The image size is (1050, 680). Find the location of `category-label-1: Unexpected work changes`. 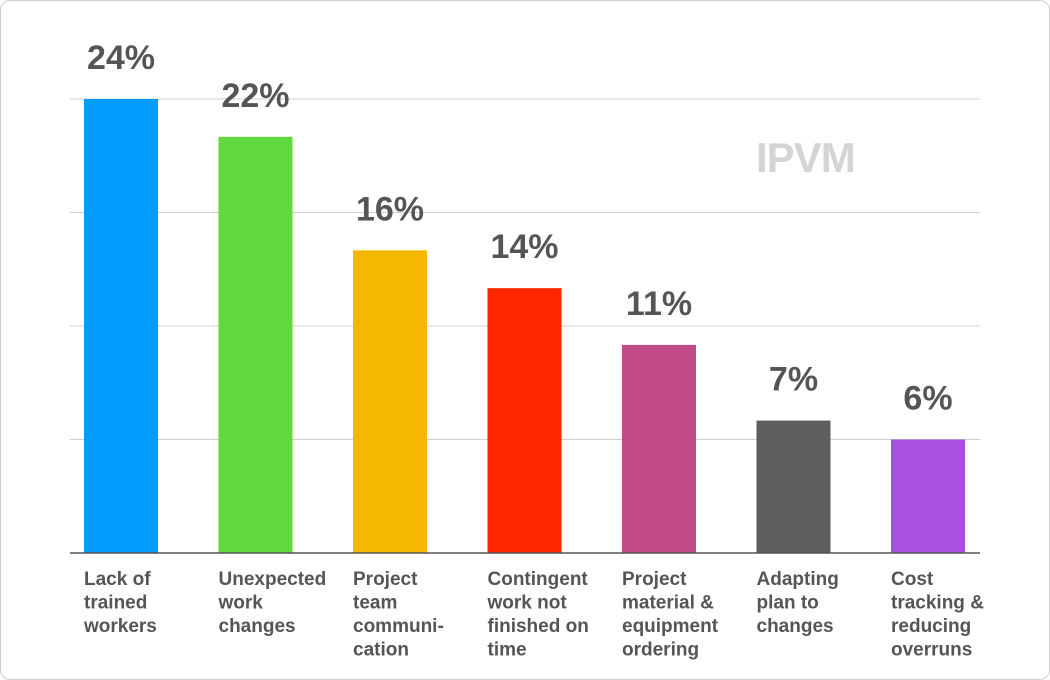

category-label-1: Unexpected work changes is located at coordinates (272, 603).